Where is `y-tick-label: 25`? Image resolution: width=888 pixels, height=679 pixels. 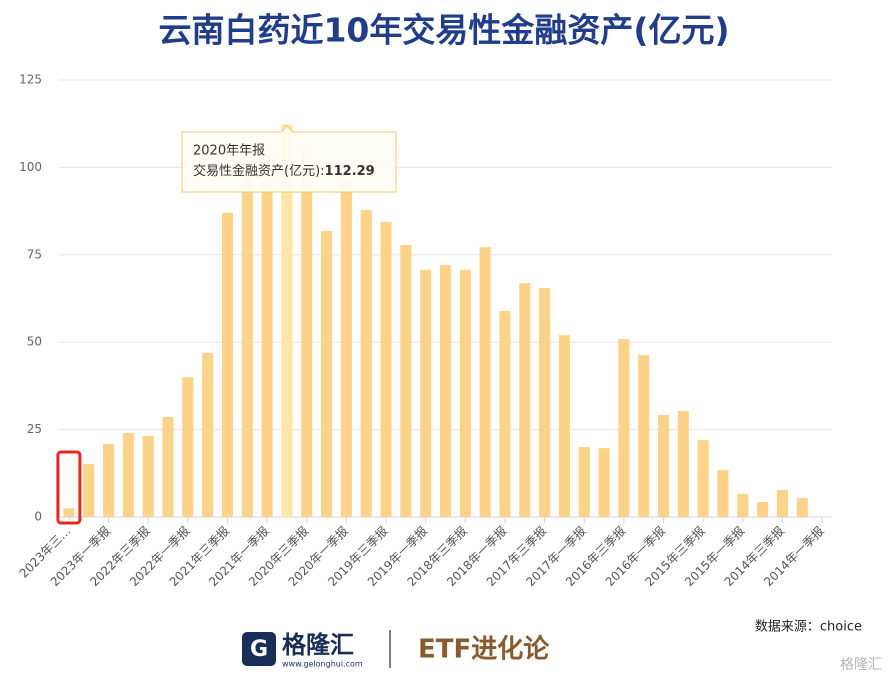
y-tick-label: 25 is located at coordinates (34, 429).